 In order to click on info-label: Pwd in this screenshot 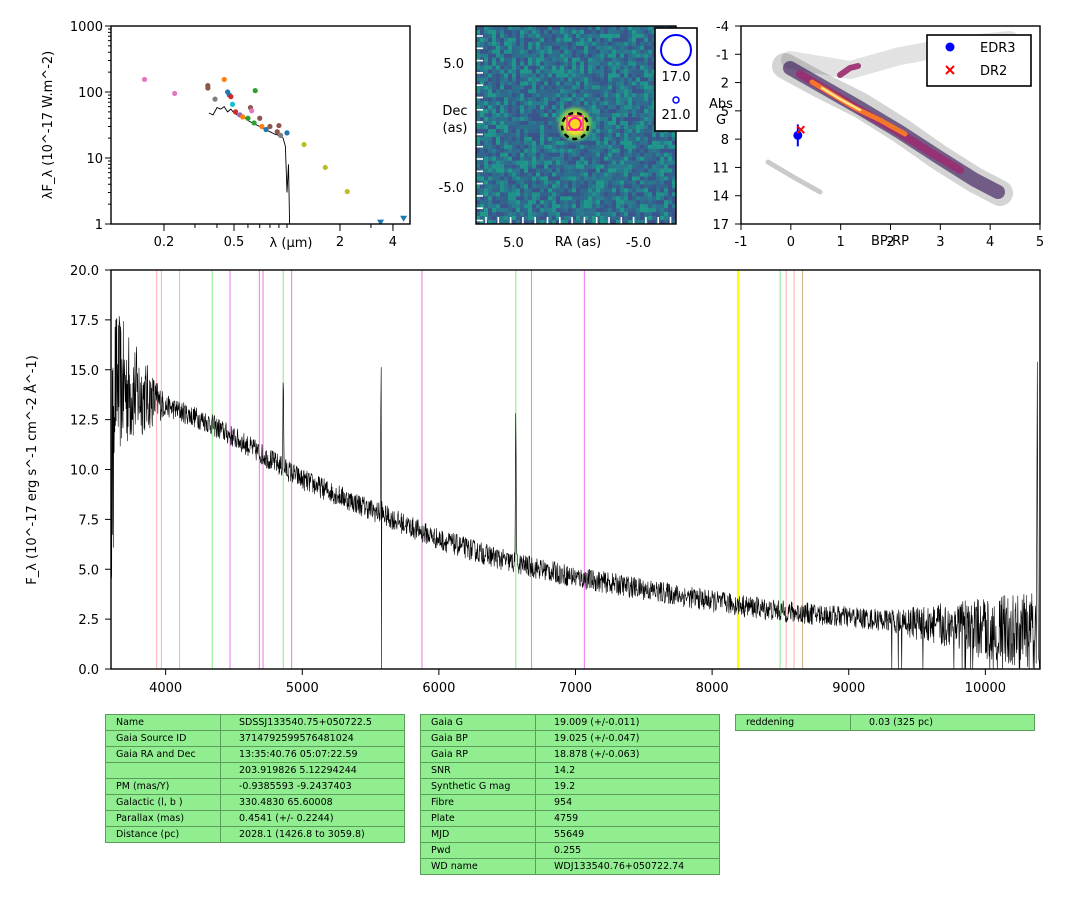, I will do `click(478, 850)`.